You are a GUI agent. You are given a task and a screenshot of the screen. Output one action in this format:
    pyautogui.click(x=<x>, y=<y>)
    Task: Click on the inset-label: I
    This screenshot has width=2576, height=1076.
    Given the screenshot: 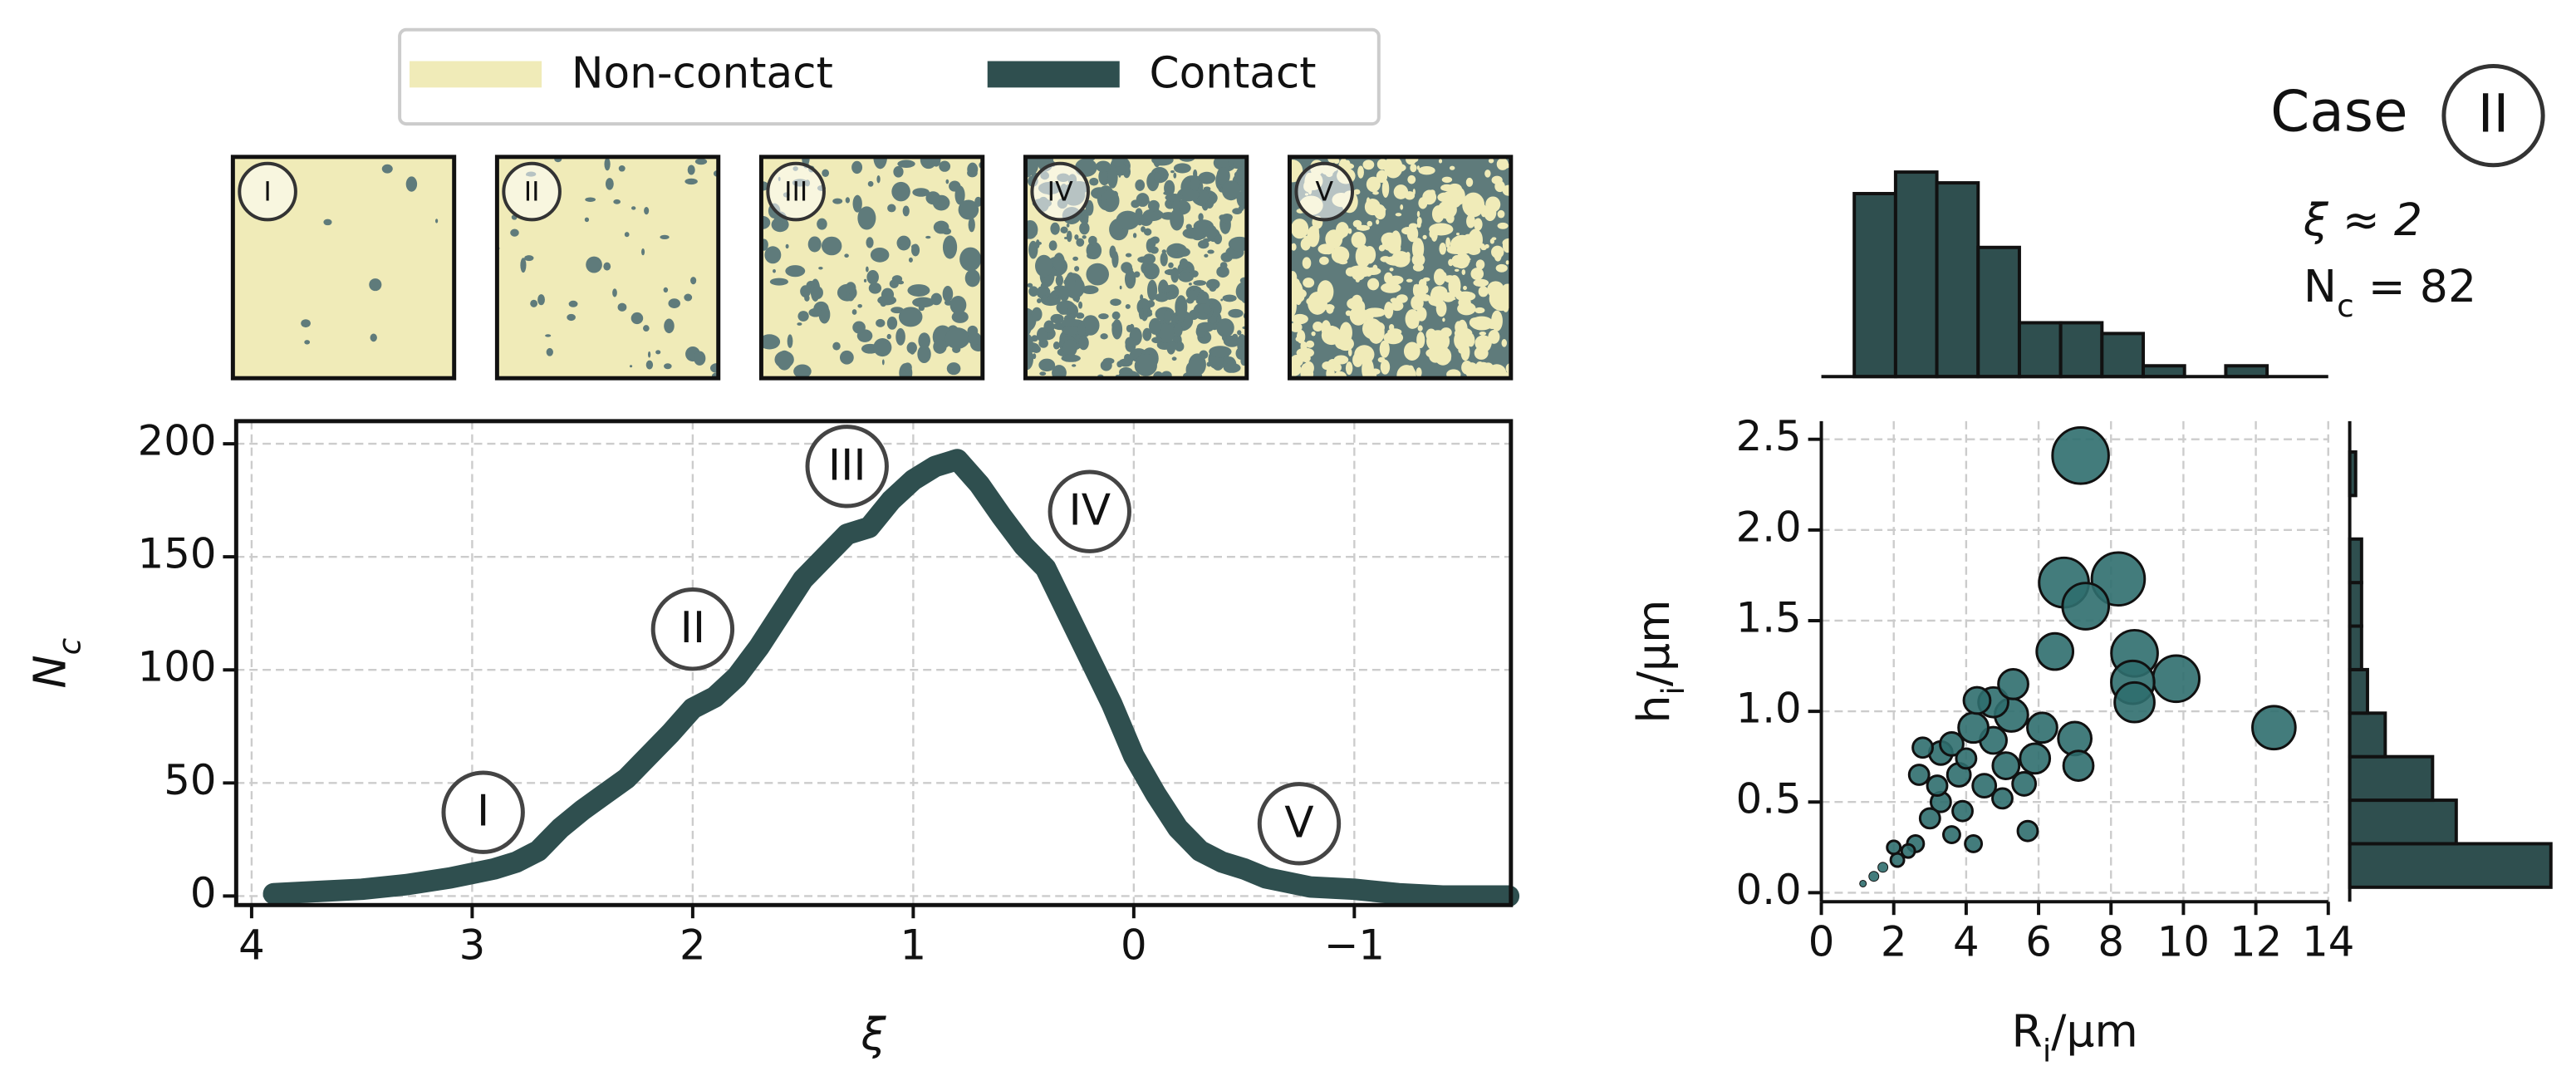 What is the action you would take?
    pyautogui.click(x=267, y=192)
    